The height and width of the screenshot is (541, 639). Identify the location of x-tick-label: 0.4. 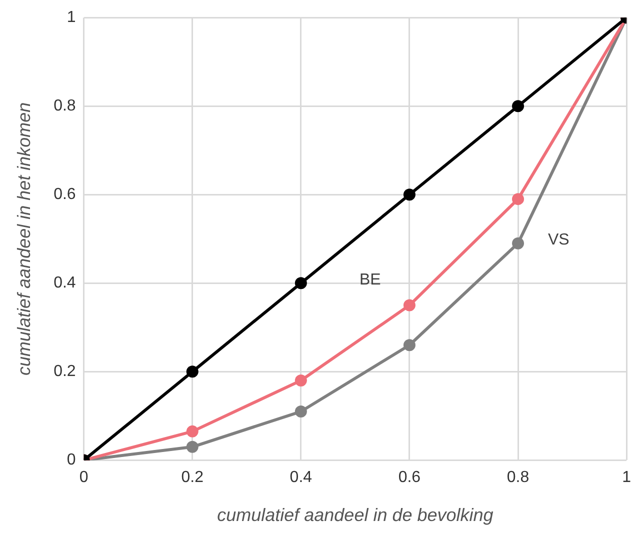
(301, 477).